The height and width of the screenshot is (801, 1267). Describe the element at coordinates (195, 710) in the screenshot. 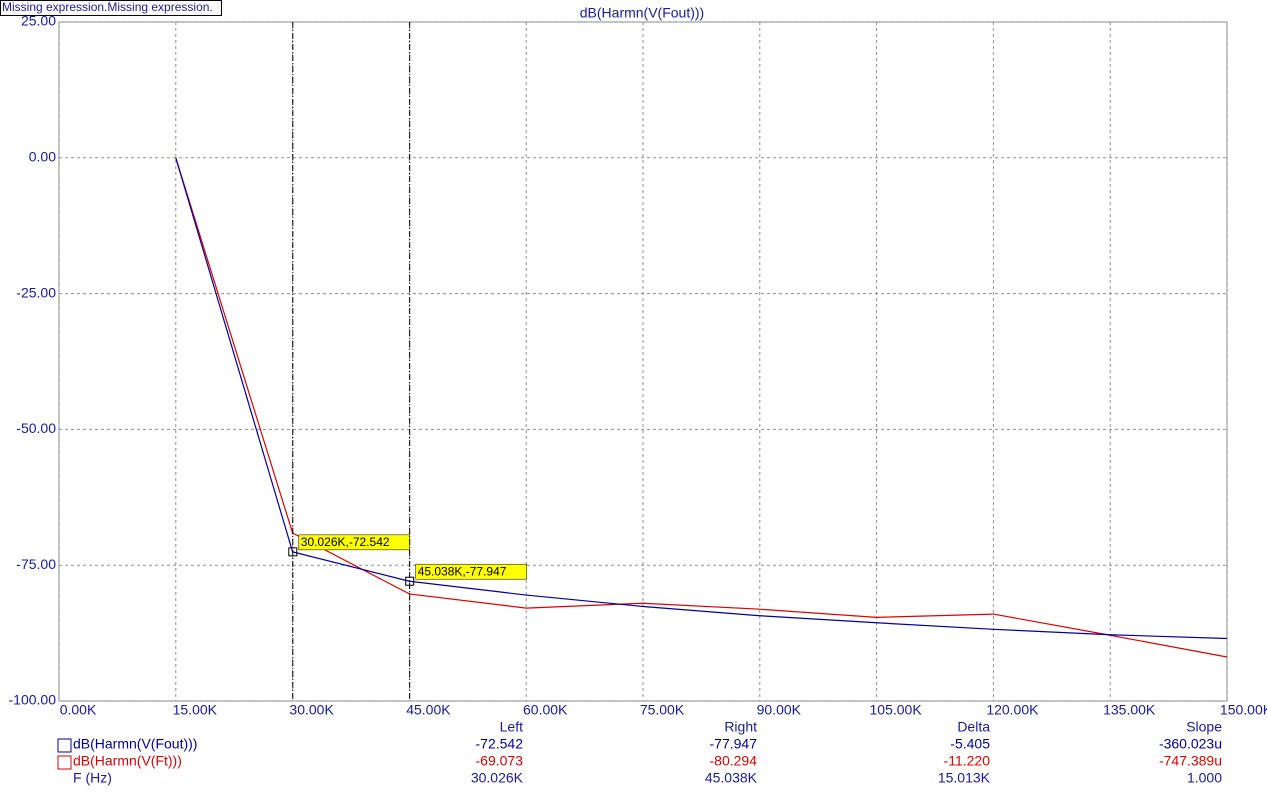

I see `x-tick-label: 15.00K` at that location.